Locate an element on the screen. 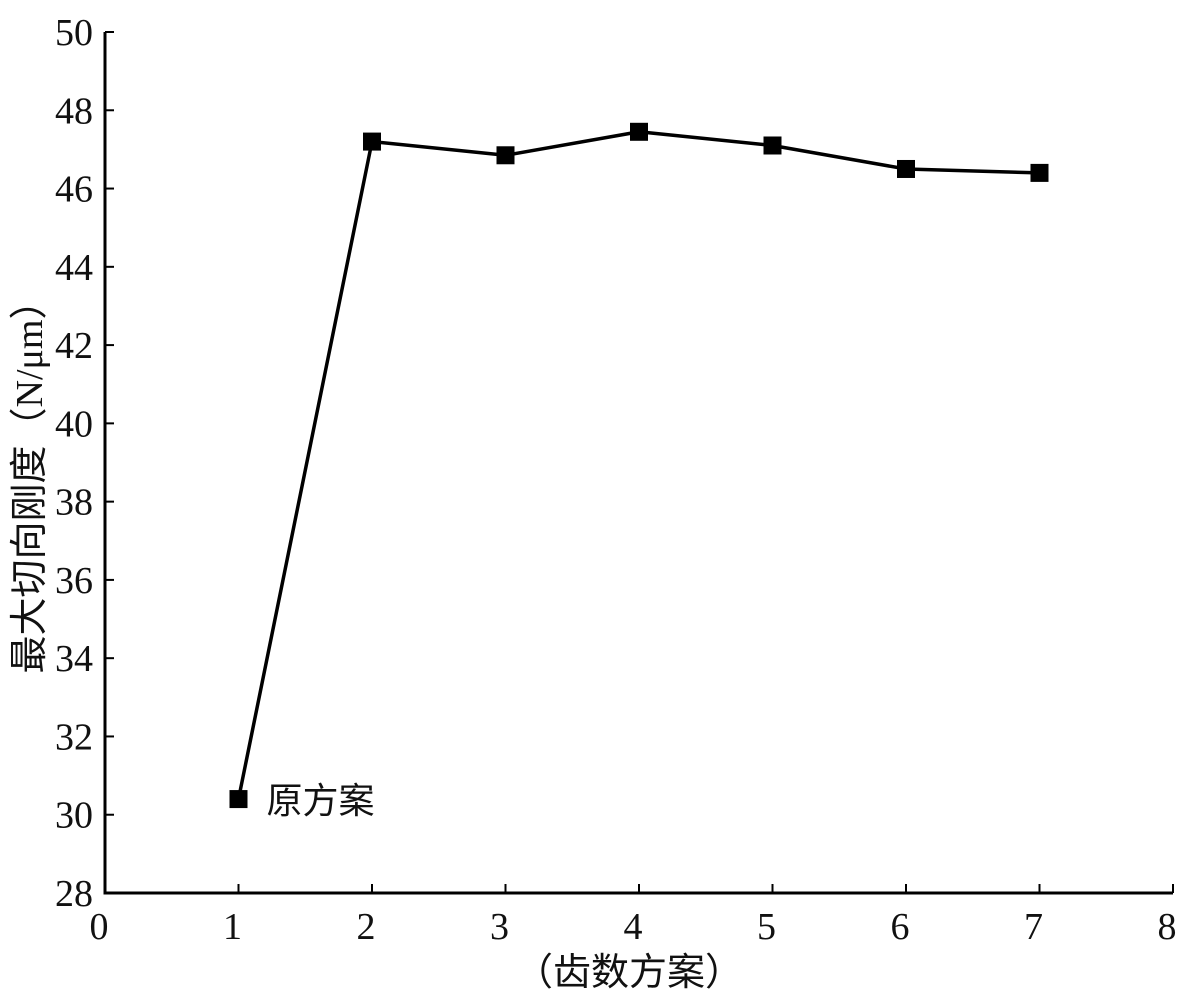 The width and height of the screenshot is (1194, 1006). y-tick-label: 46 is located at coordinates (74, 190).